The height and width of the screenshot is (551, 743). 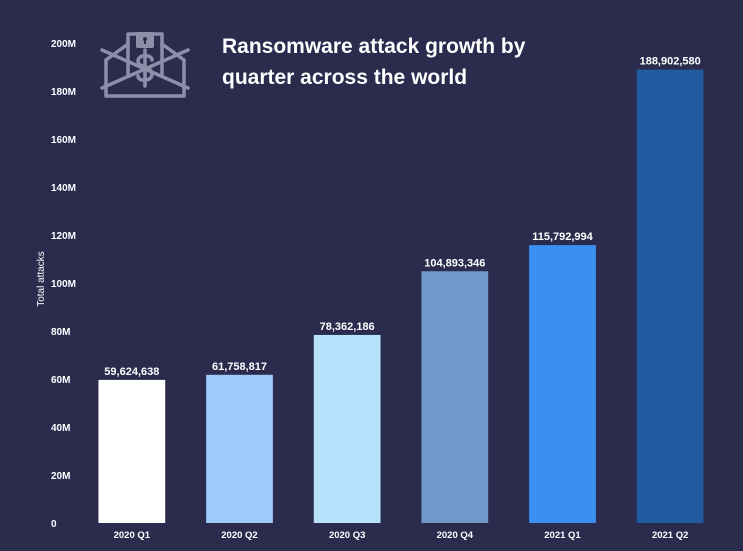 I want to click on bar-value-label: 61,758,817, so click(x=239, y=367).